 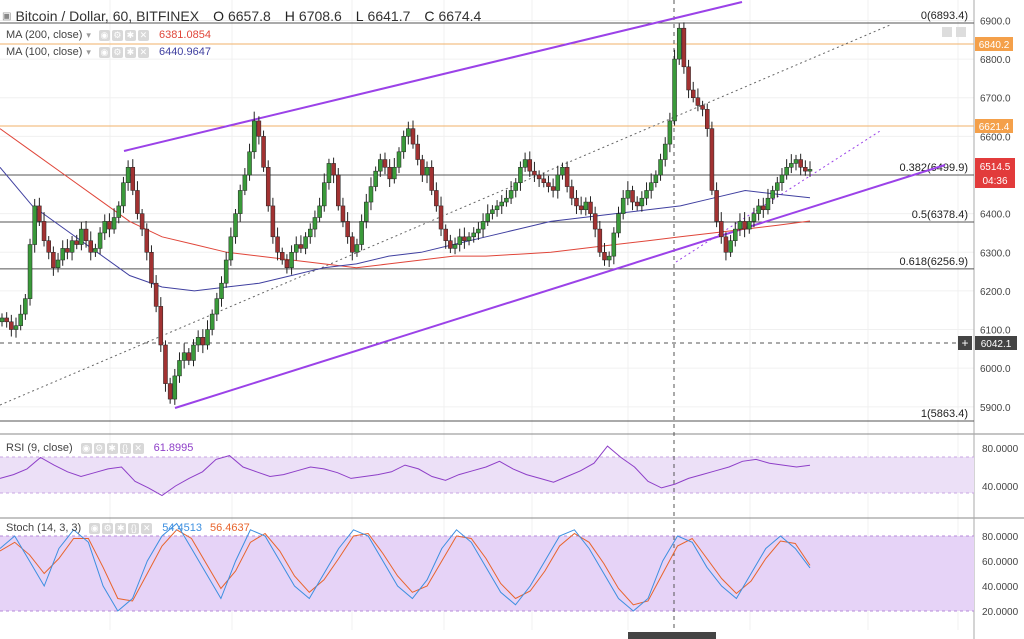 I want to click on collapse-icon: ▣, so click(x=7, y=16).